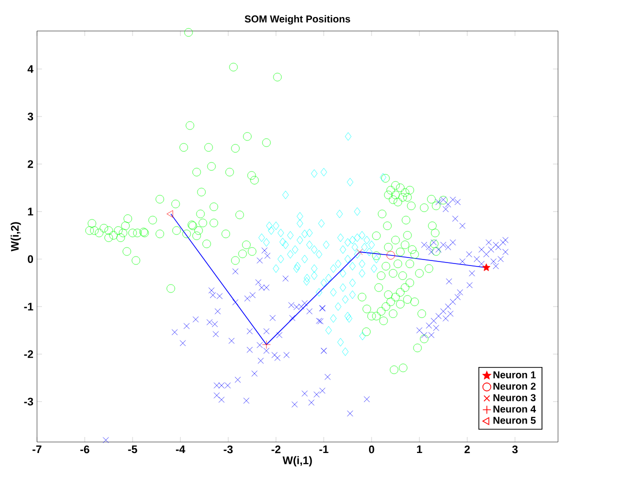 Image resolution: width=618 pixels, height=490 pixels. Describe the element at coordinates (228, 450) in the screenshot. I see `x-tick-label: -3` at that location.